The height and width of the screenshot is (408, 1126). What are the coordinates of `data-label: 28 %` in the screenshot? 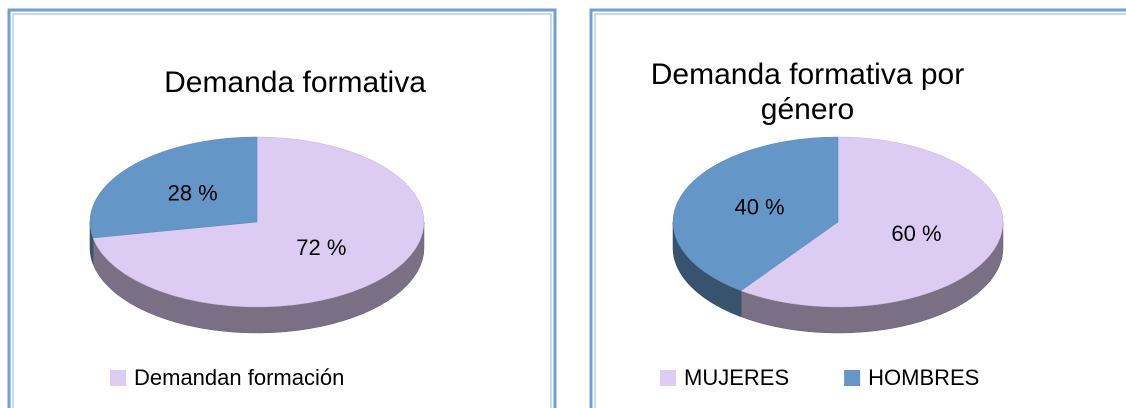 It's located at (193, 193).